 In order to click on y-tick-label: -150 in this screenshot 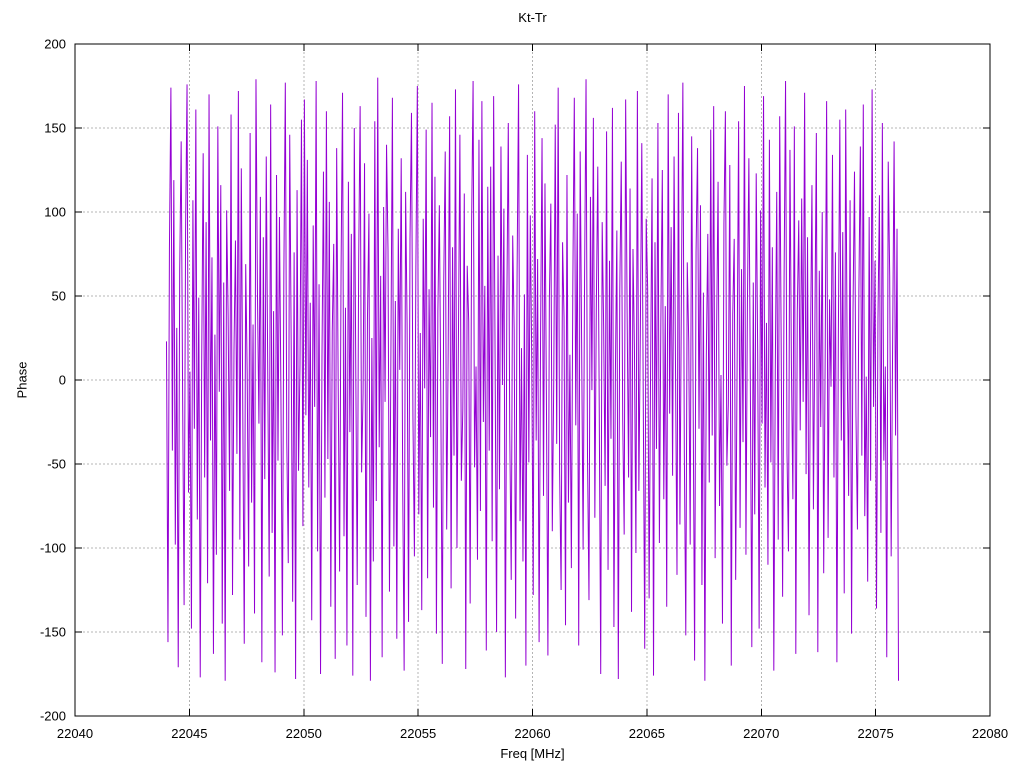, I will do `click(53, 632)`.